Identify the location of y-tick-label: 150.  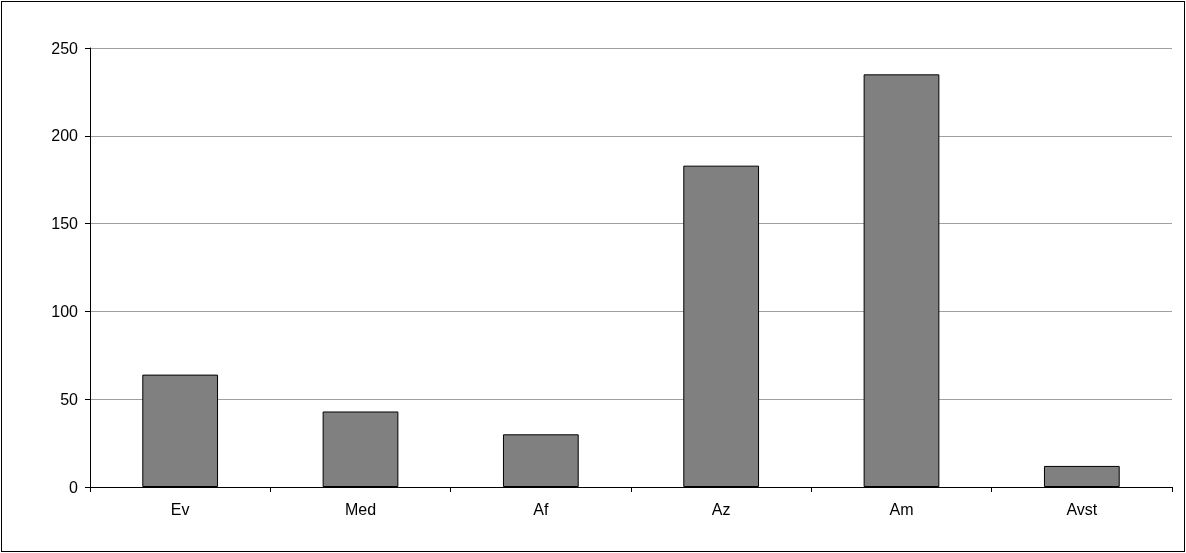
(65, 224).